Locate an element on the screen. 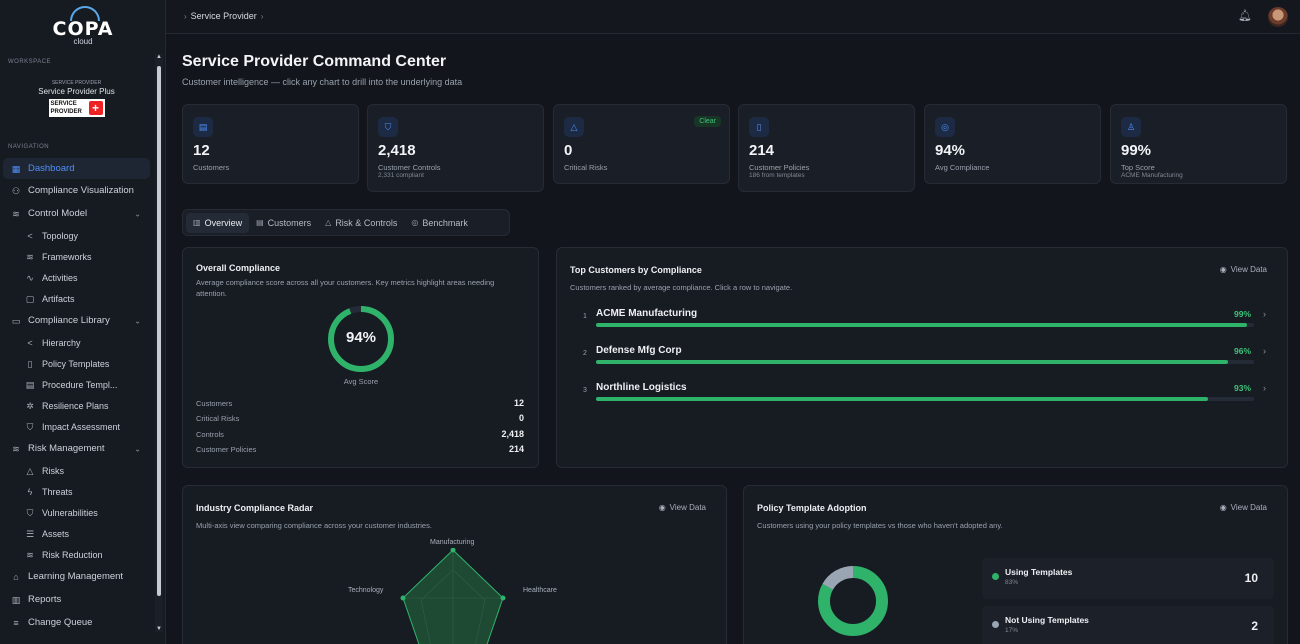 This screenshot has width=1300, height=644. sidebar-item-label: Hierarchy is located at coordinates (61, 342).